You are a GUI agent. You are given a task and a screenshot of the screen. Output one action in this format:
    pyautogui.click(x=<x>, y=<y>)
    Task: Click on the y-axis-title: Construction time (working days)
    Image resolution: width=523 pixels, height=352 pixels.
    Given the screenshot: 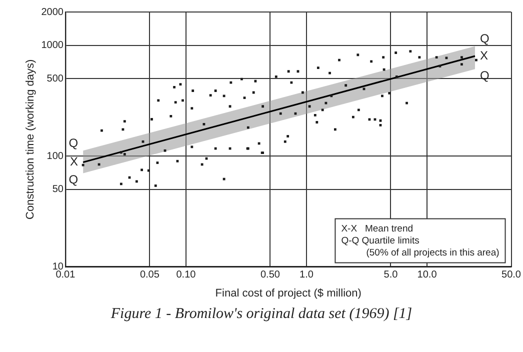 What is the action you would take?
    pyautogui.click(x=30, y=139)
    